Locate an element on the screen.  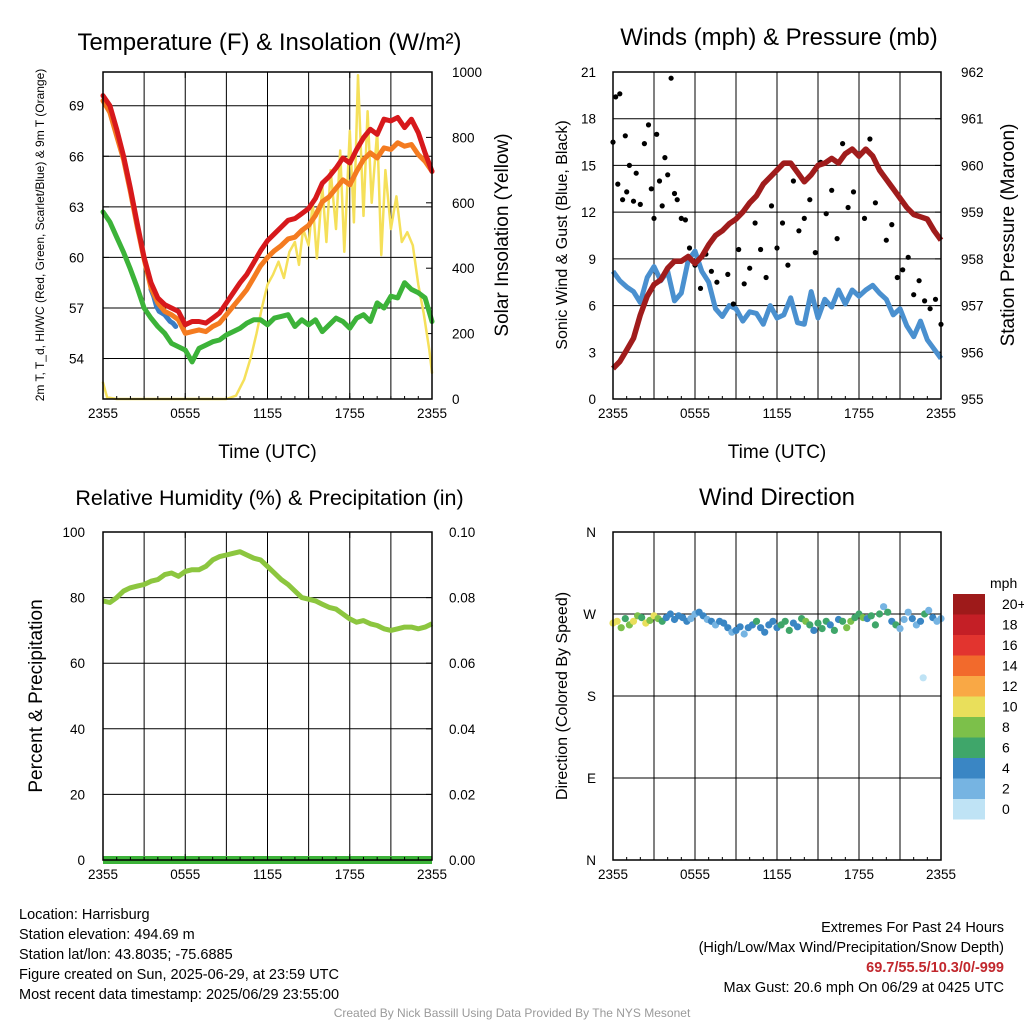
y-tick-label: S is located at coordinates (591, 696).